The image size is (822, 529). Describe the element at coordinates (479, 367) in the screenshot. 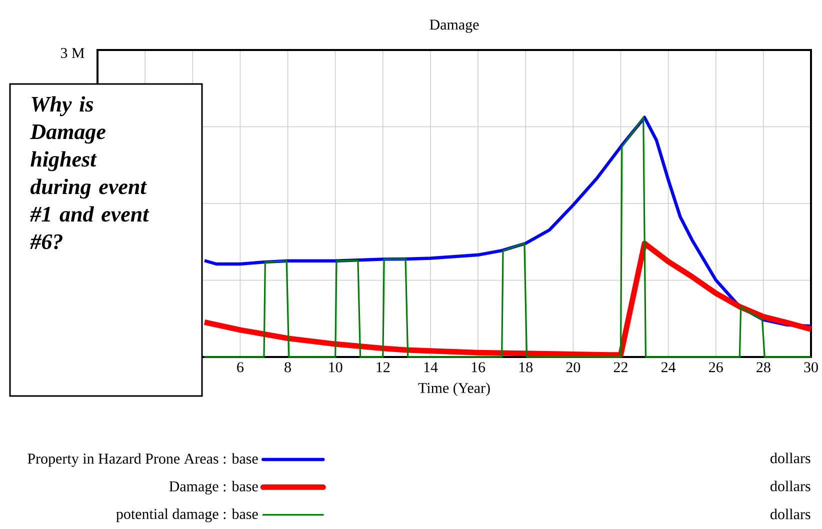

I see `x-tick-label: 16` at that location.